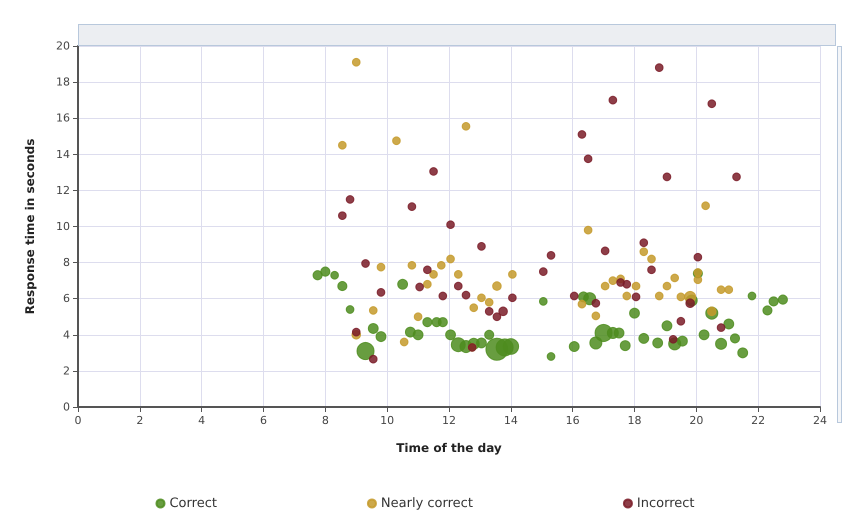 This screenshot has width=850, height=527. Describe the element at coordinates (63, 190) in the screenshot. I see `y-tick-label: 12` at that location.